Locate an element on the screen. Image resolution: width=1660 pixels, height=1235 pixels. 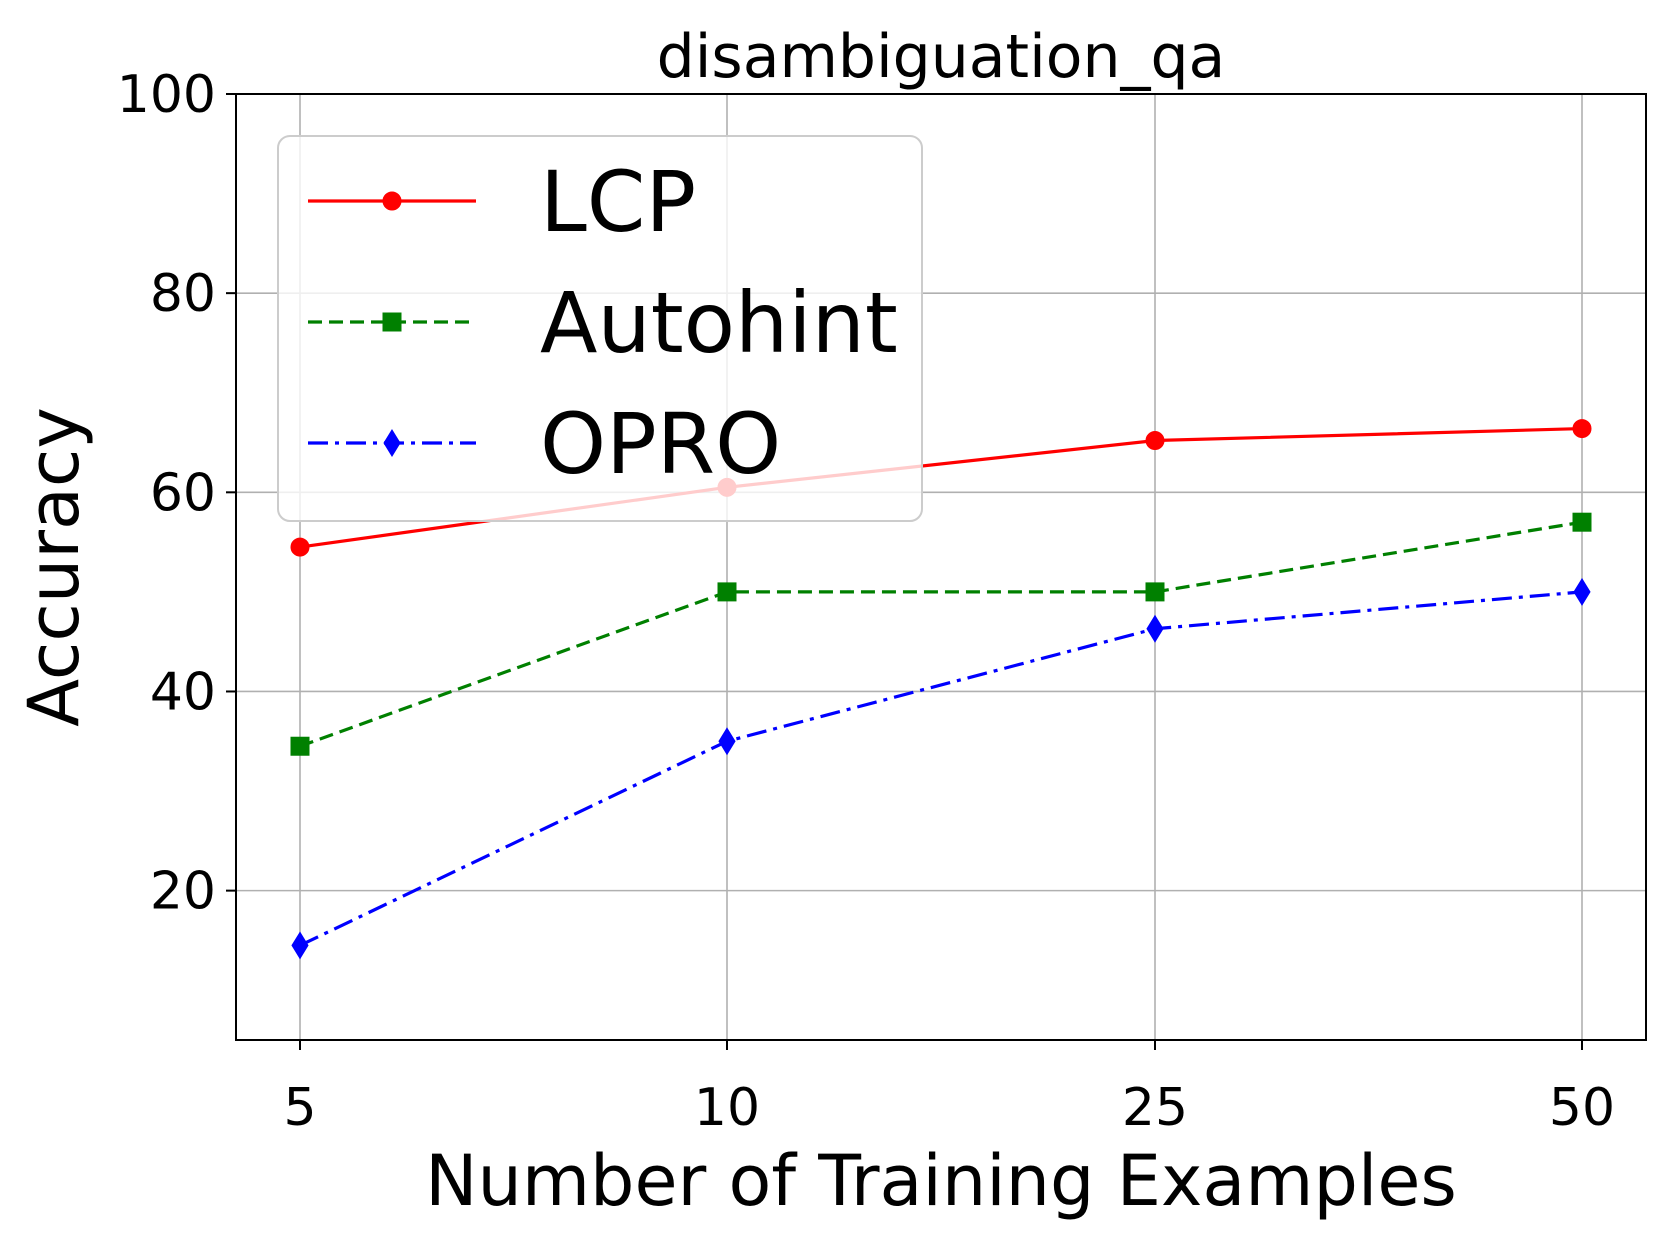
legend-label-opro: OPRO is located at coordinates (660, 444).